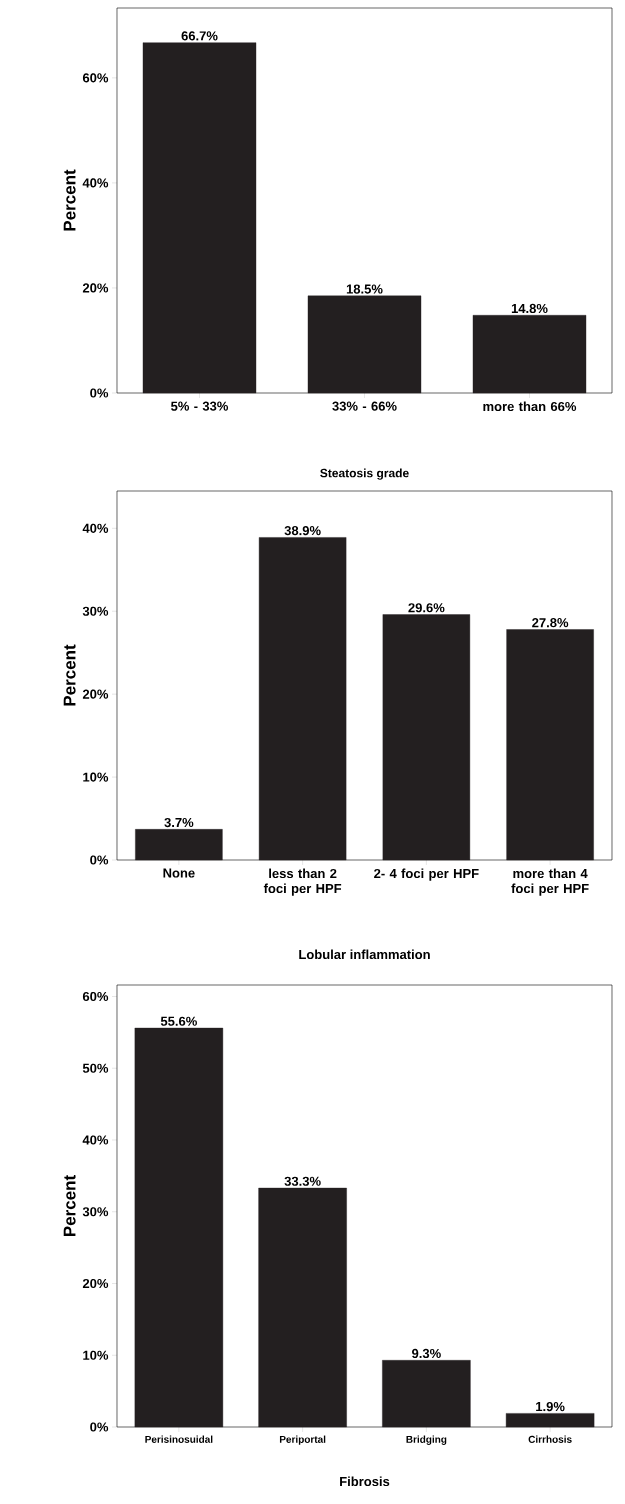 The image size is (625, 1504). What do you see at coordinates (364, 954) in the screenshot?
I see `x-axis-title: Lobular inflammation` at bounding box center [364, 954].